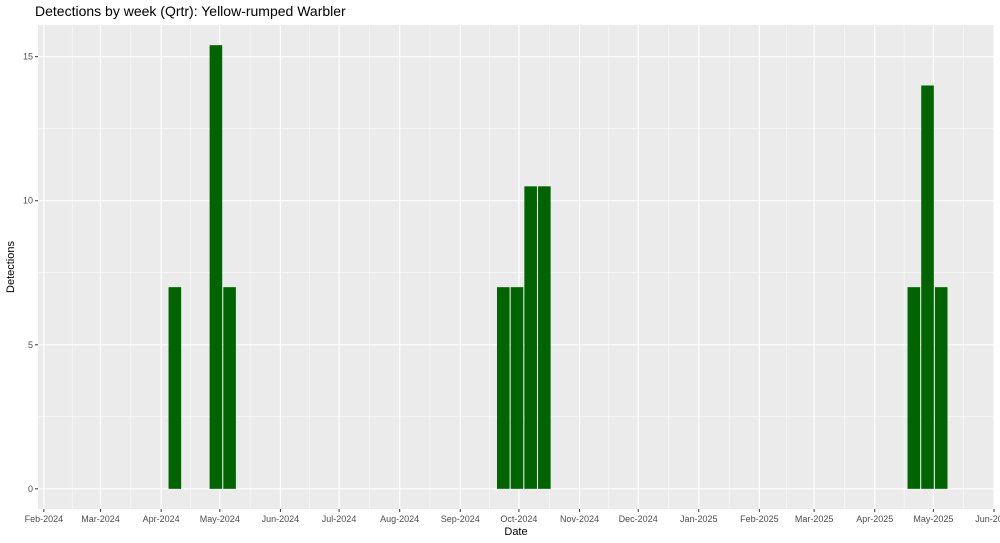  Describe the element at coordinates (579, 519) in the screenshot. I see `x-tick-label: Nov-2024` at that location.